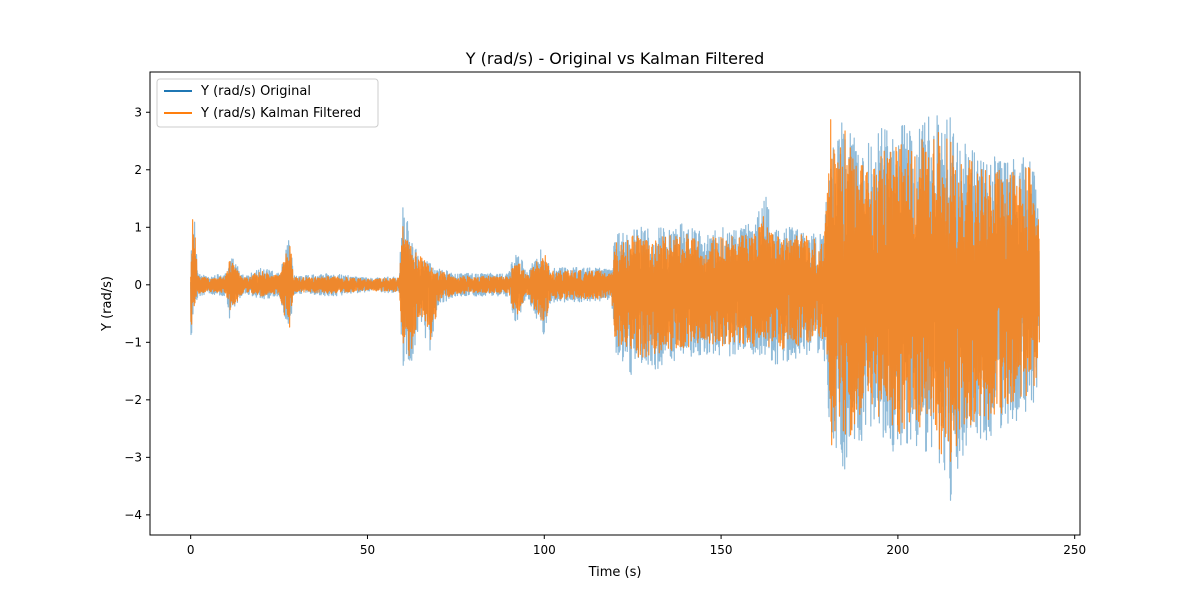 The image size is (1200, 600). What do you see at coordinates (138, 112) in the screenshot?
I see `y-tick-label: 3` at bounding box center [138, 112].